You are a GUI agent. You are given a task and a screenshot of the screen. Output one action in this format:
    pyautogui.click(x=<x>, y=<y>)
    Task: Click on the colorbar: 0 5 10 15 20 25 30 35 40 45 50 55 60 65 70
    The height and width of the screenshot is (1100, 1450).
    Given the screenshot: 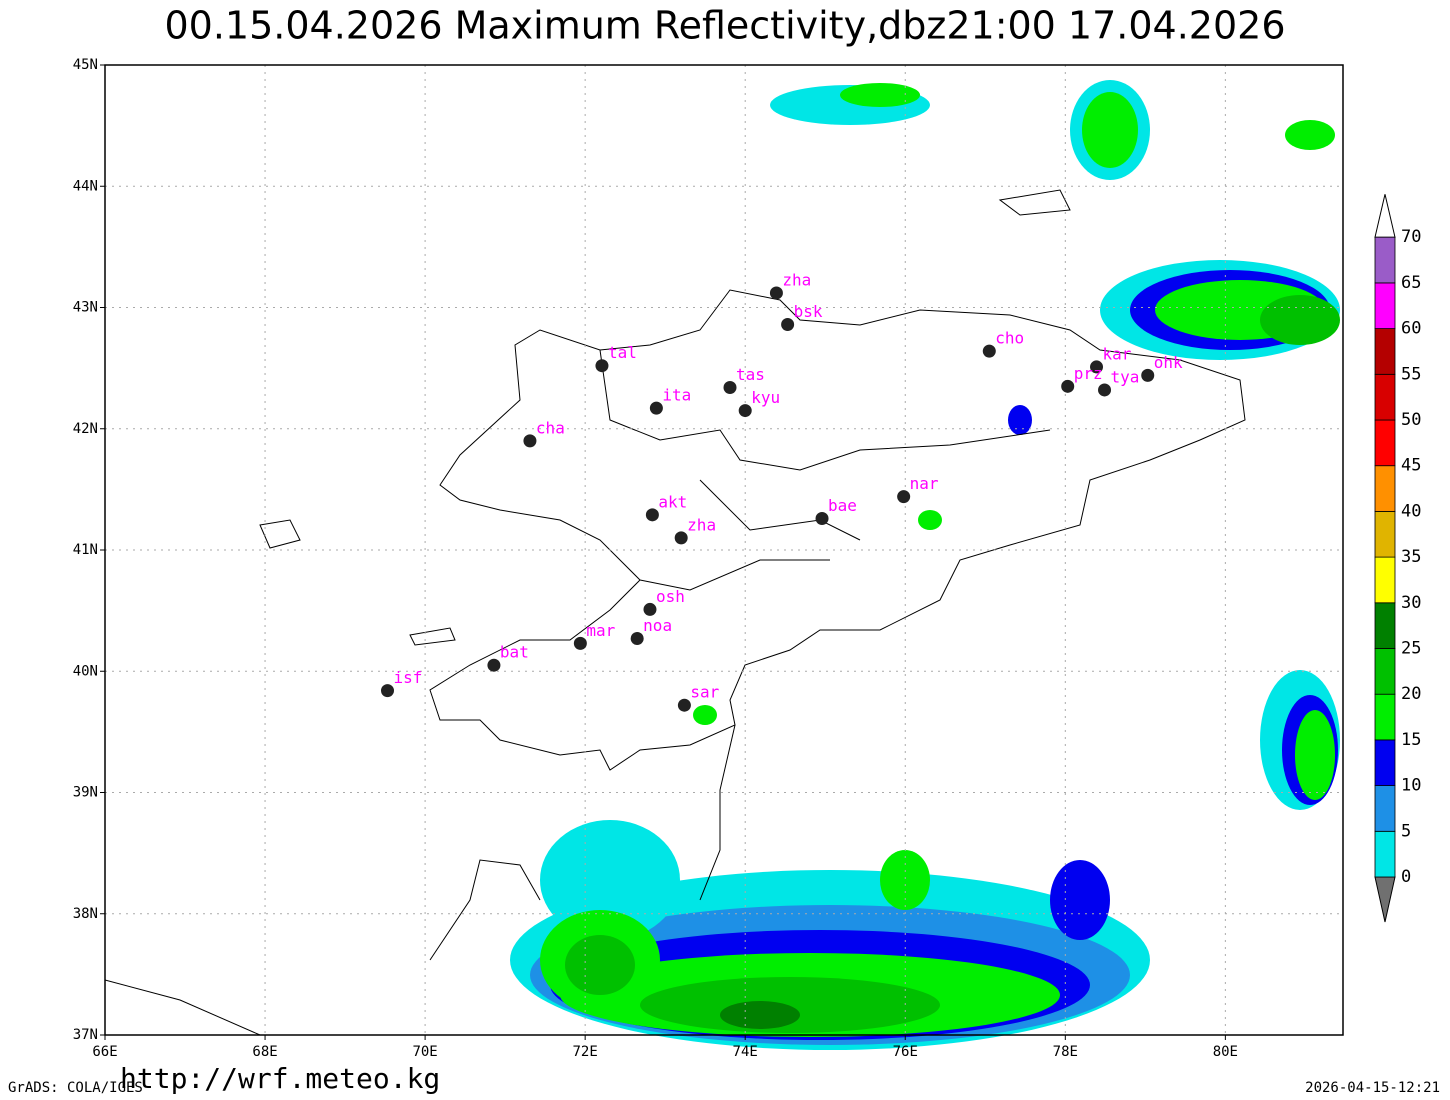 What is the action you would take?
    pyautogui.click(x=1397, y=558)
    